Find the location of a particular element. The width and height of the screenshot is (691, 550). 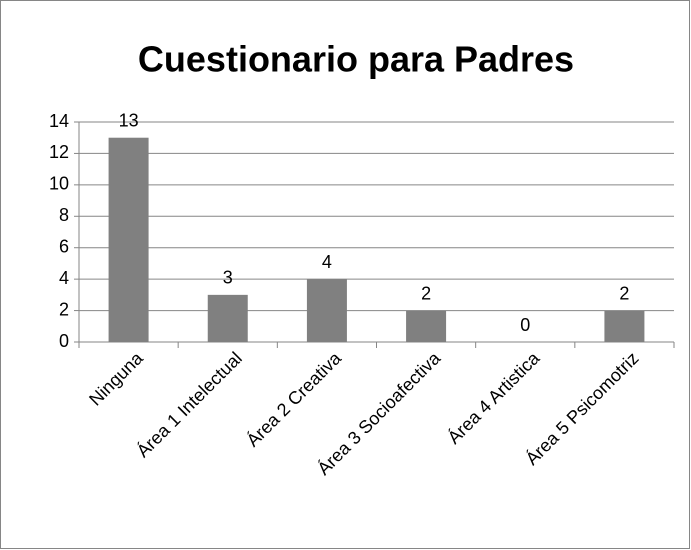

y-tick-label: 6 is located at coordinates (64, 246).